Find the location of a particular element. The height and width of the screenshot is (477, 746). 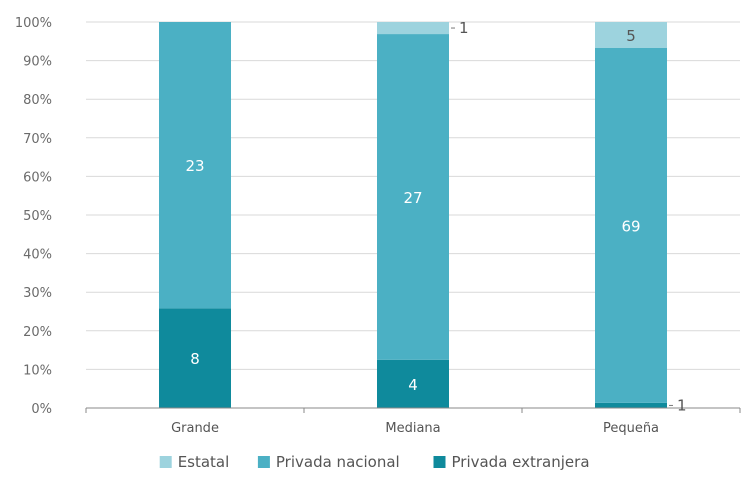

data-label: 8 is located at coordinates (195, 359).